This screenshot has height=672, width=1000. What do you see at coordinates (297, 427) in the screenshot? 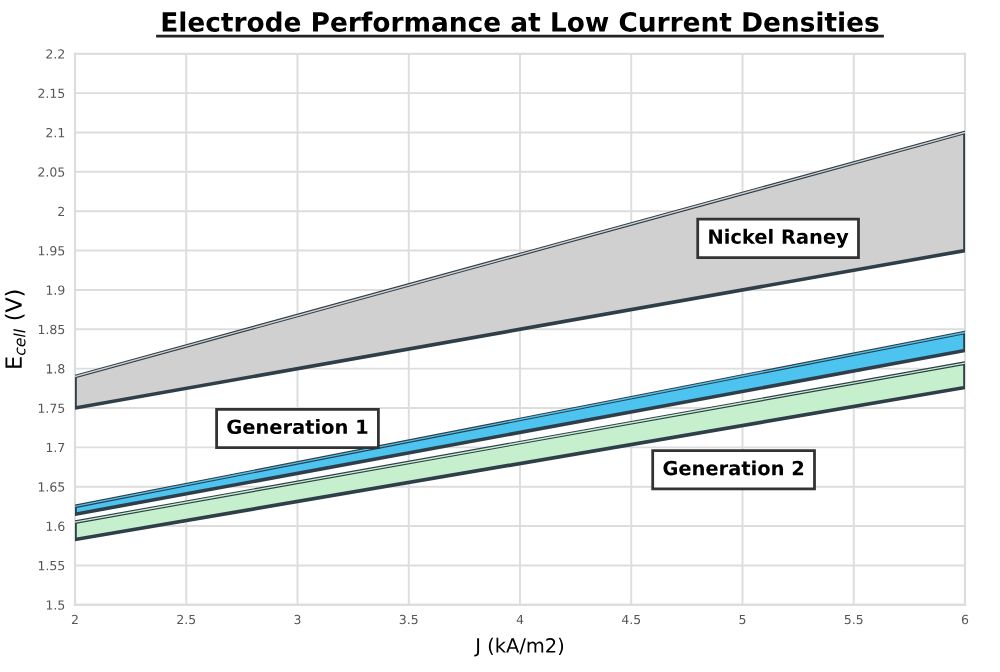
I see `series-label: Generation 1` at bounding box center [297, 427].